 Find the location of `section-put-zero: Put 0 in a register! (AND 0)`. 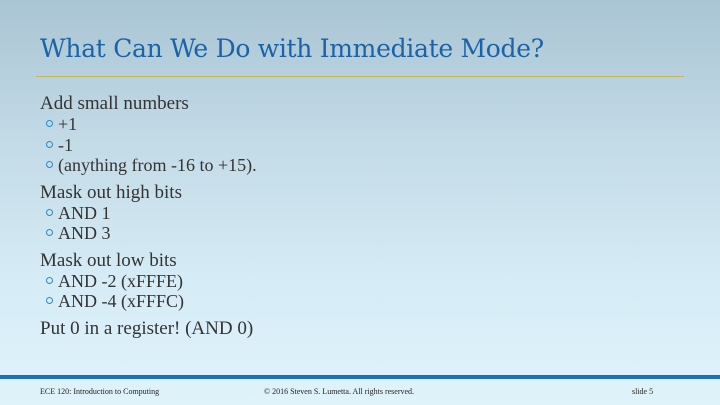

section-put-zero: Put 0 in a register! (AND 0) is located at coordinates (360, 328).